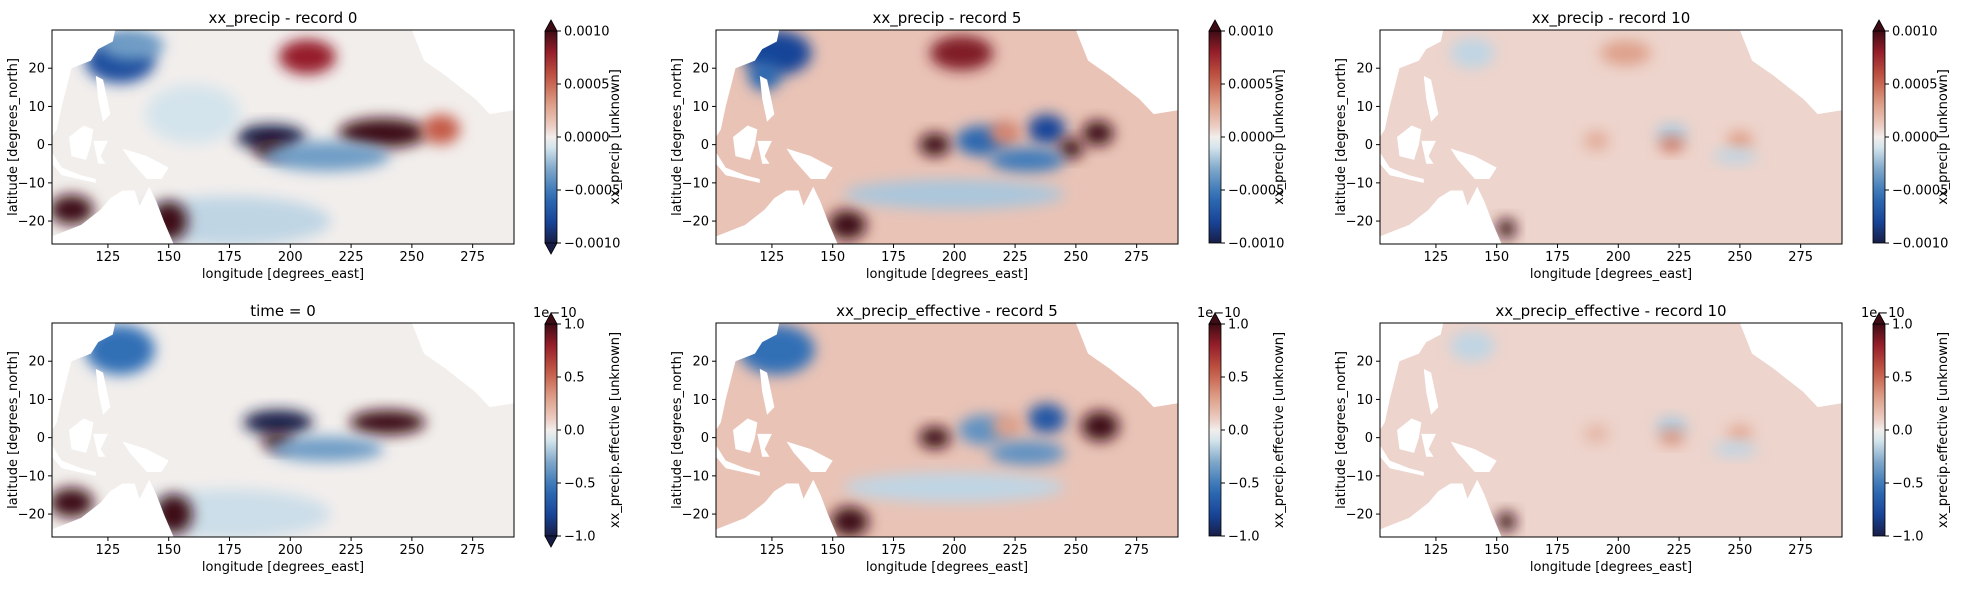 The height and width of the screenshot is (590, 1975). I want to click on subplot-title: xx_precip - record 0, so click(283, 18).